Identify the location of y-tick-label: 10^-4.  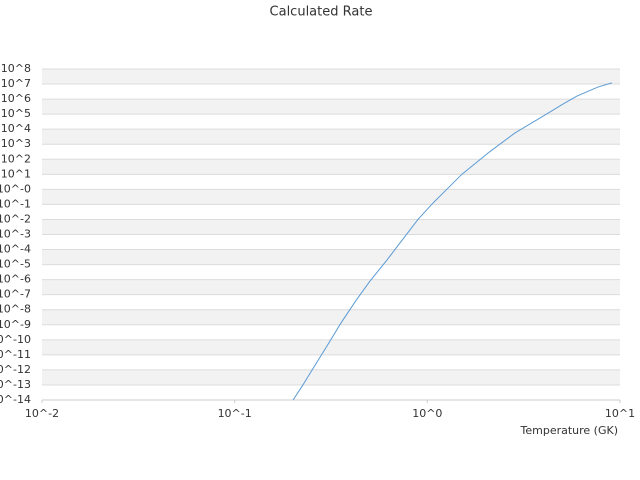
(15, 249).